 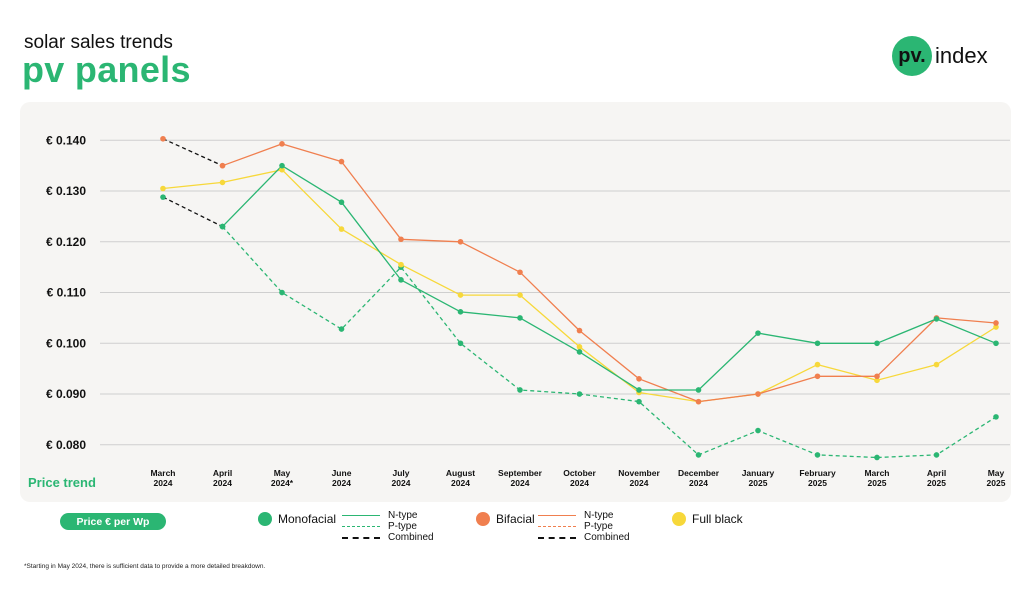 What do you see at coordinates (282, 483) in the screenshot?
I see `x-tick-label: 2024*` at bounding box center [282, 483].